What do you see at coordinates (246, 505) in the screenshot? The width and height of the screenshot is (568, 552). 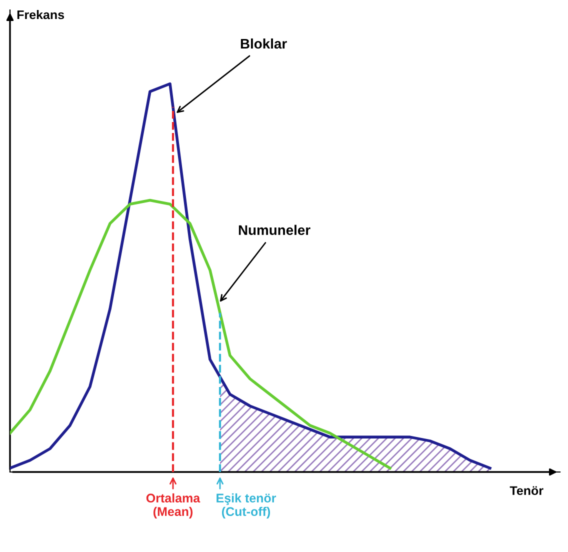 I see `text: Eşik tenör (Cut-off)` at bounding box center [246, 505].